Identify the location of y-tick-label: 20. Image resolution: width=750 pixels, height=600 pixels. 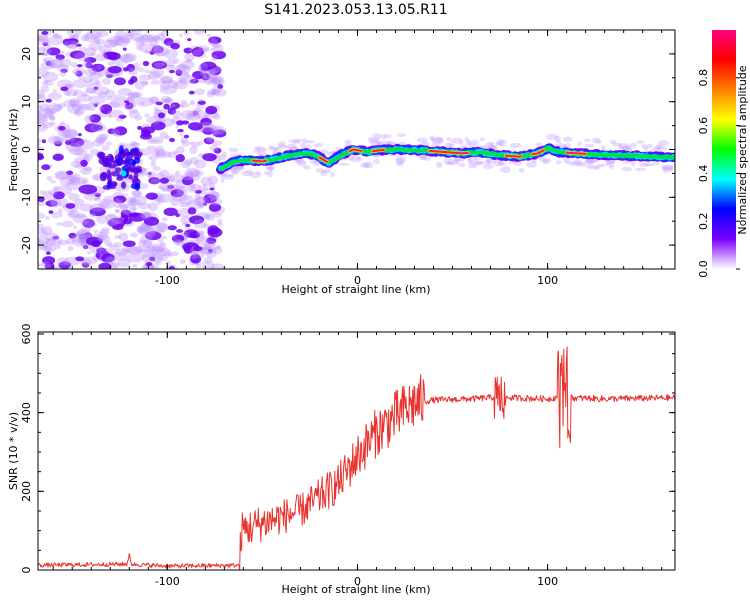
(26, 54).